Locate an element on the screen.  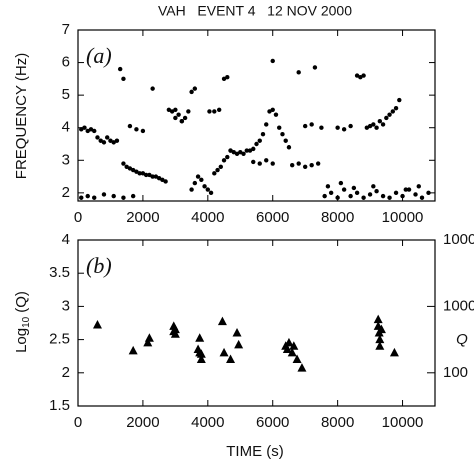
y-label-base: Log is located at coordinates (21, 340).